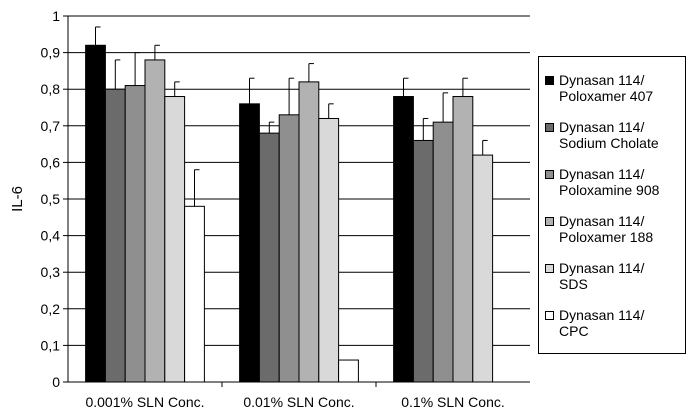 The height and width of the screenshot is (415, 696). Describe the element at coordinates (51, 53) in the screenshot. I see `y-tick-label: 0,9` at that location.